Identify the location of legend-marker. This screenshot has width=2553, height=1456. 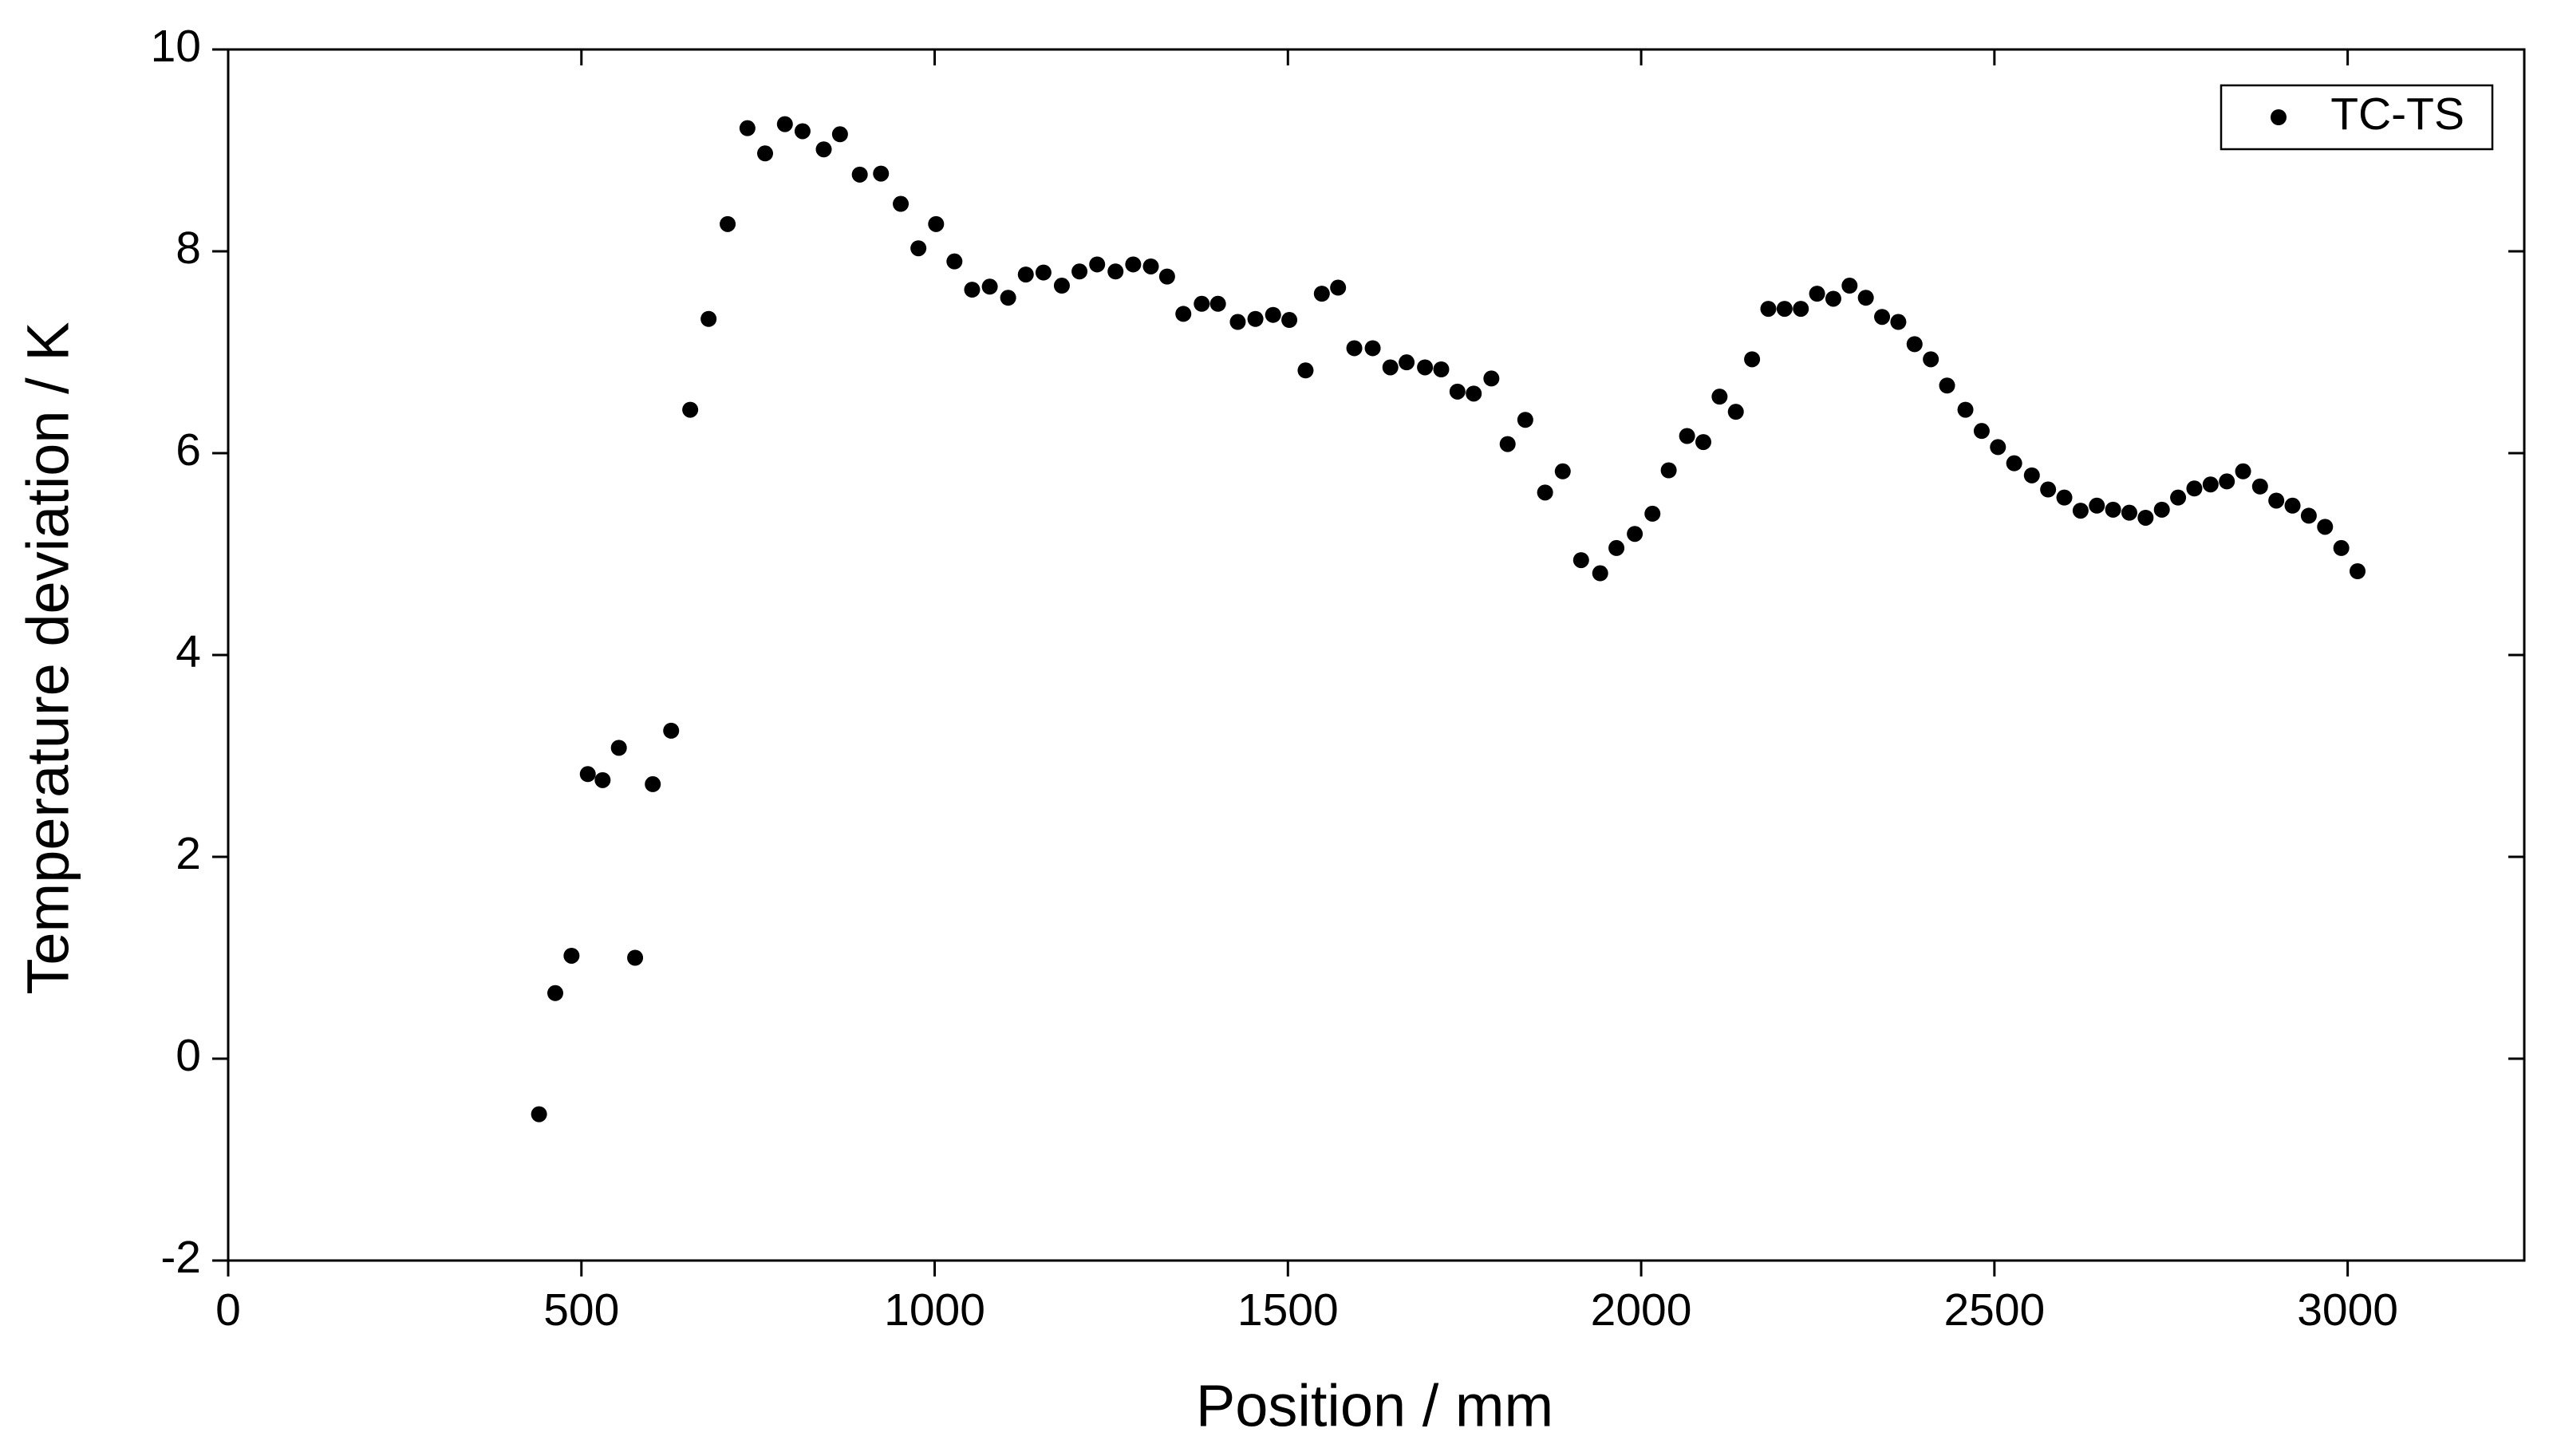
(2279, 117).